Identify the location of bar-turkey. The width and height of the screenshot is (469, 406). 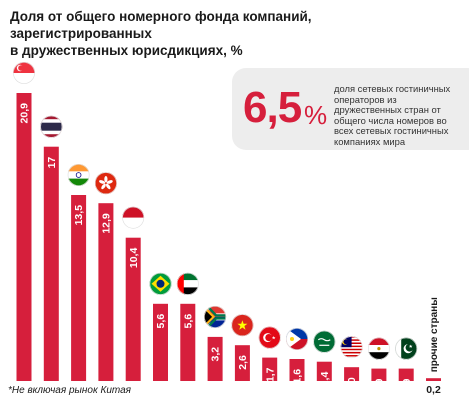
(270, 369).